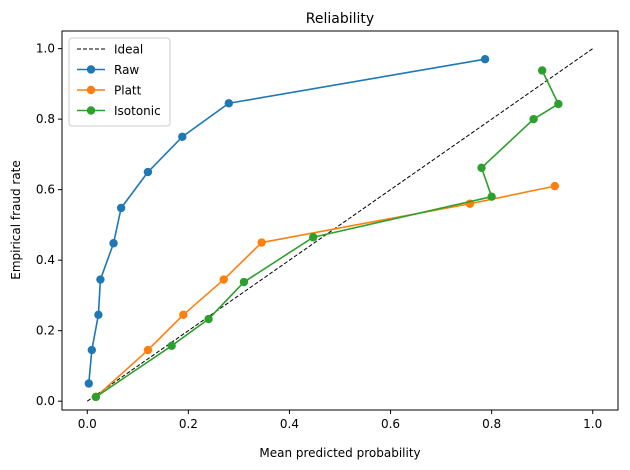  What do you see at coordinates (126, 70) in the screenshot?
I see `legend-label-raw: Raw` at bounding box center [126, 70].